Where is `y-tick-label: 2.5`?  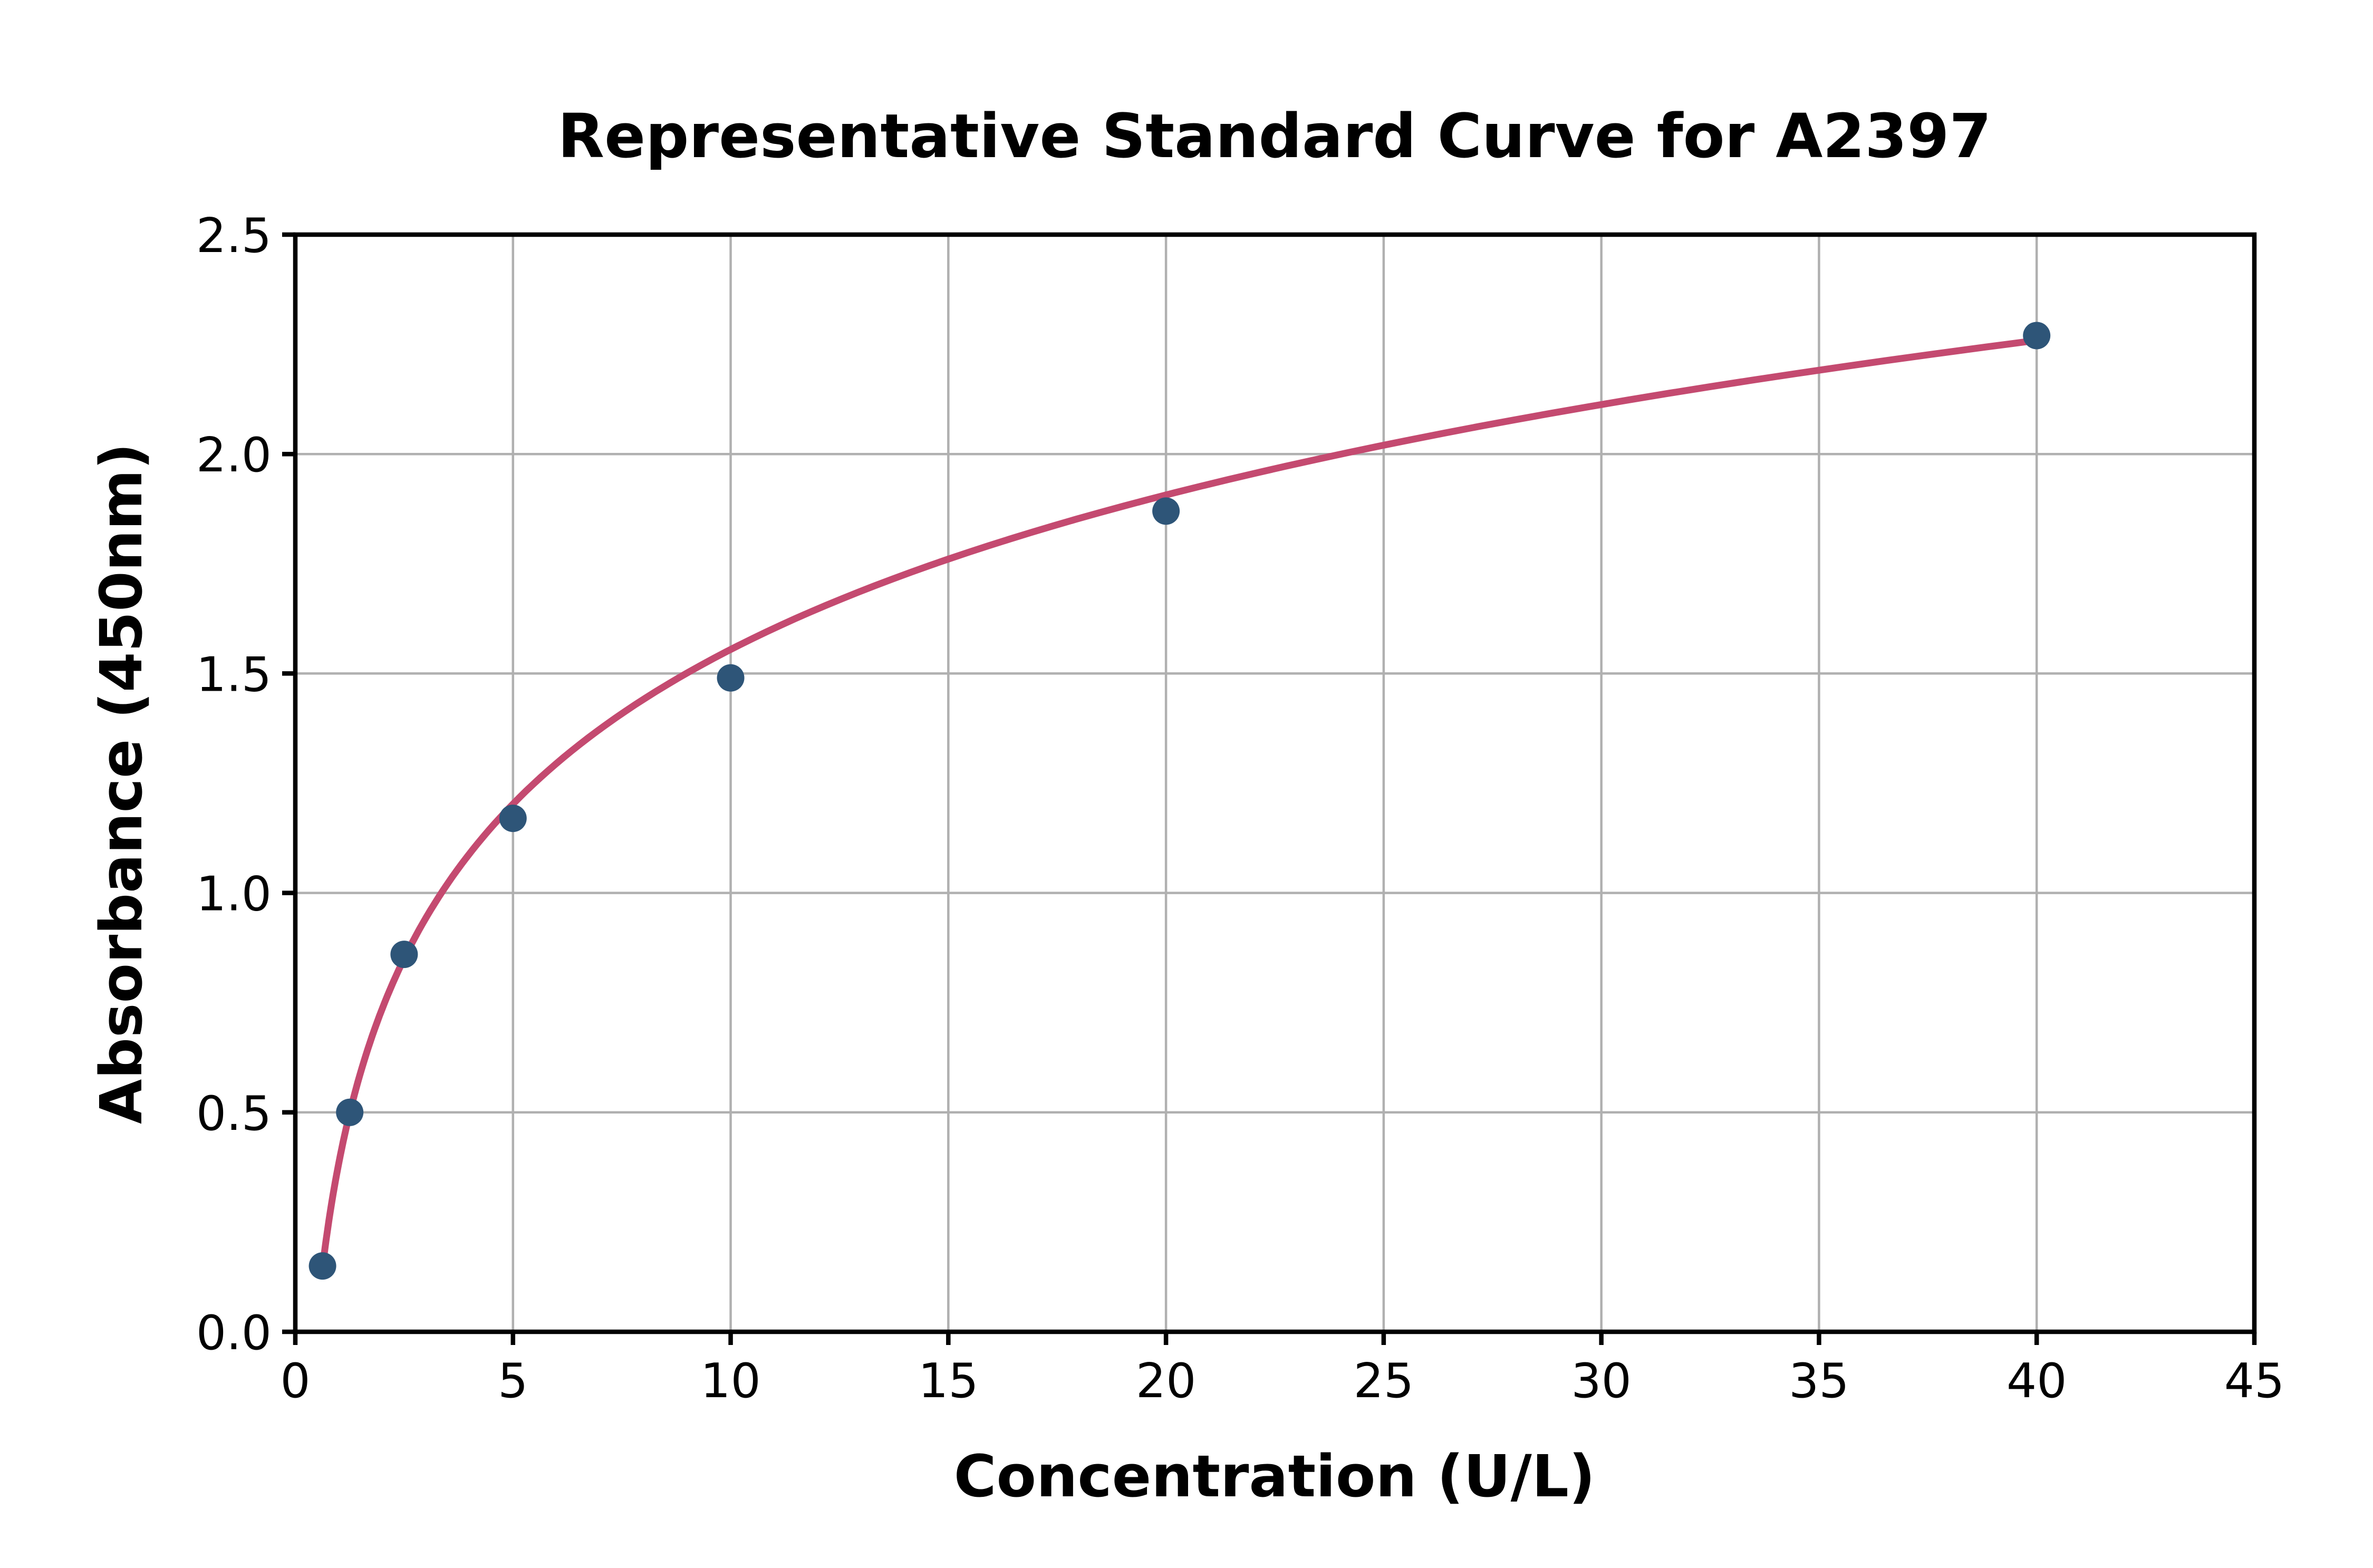 y-tick-label: 2.5 is located at coordinates (234, 236).